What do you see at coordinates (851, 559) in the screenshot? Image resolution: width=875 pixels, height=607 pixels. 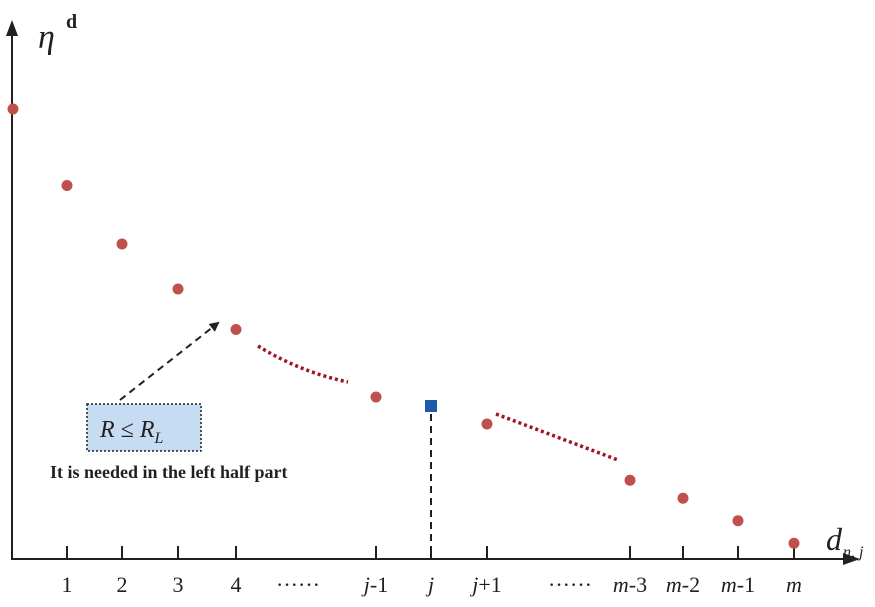 I see `x-axis-arrow` at bounding box center [851, 559].